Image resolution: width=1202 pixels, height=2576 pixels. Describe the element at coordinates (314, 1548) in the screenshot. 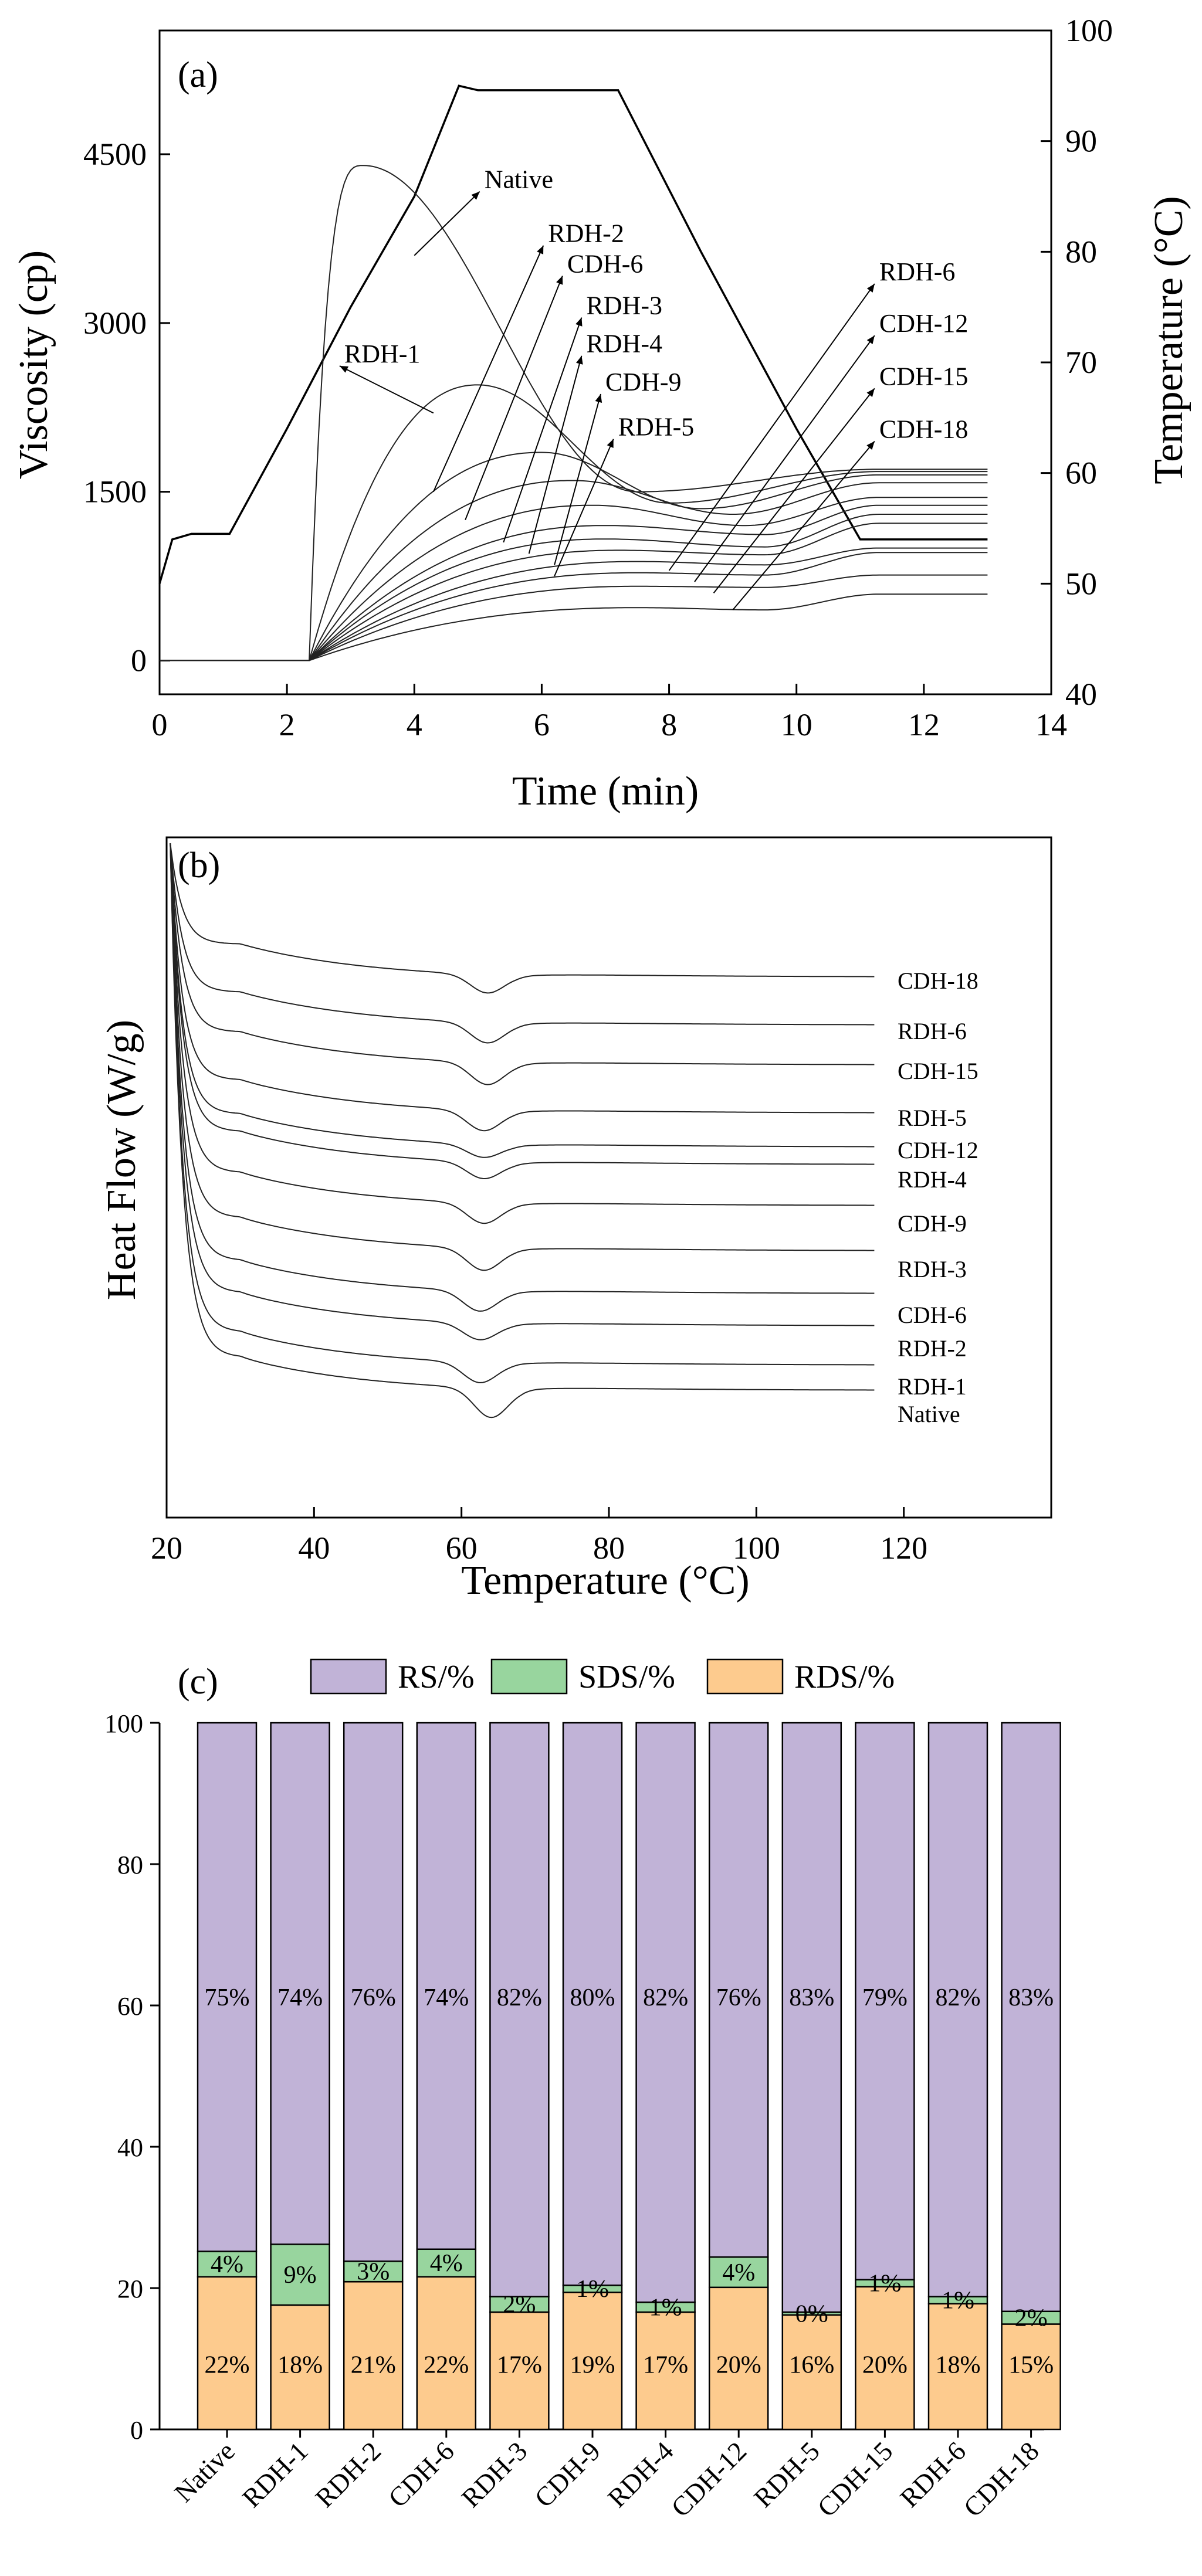

I see `panel-b-xtick-label: 40` at that location.